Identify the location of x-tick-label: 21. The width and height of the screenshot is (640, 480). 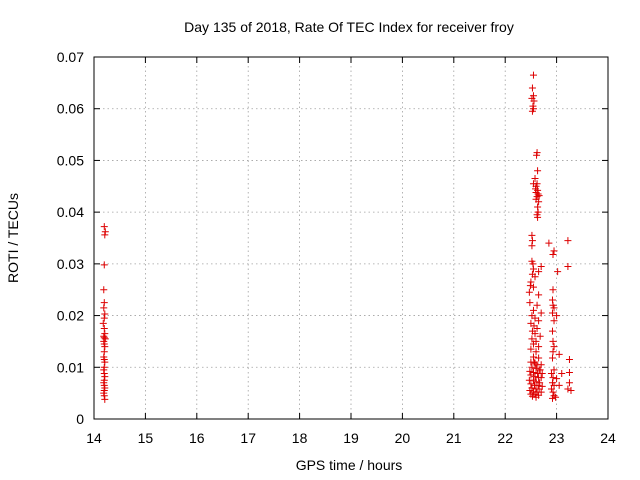
(454, 438).